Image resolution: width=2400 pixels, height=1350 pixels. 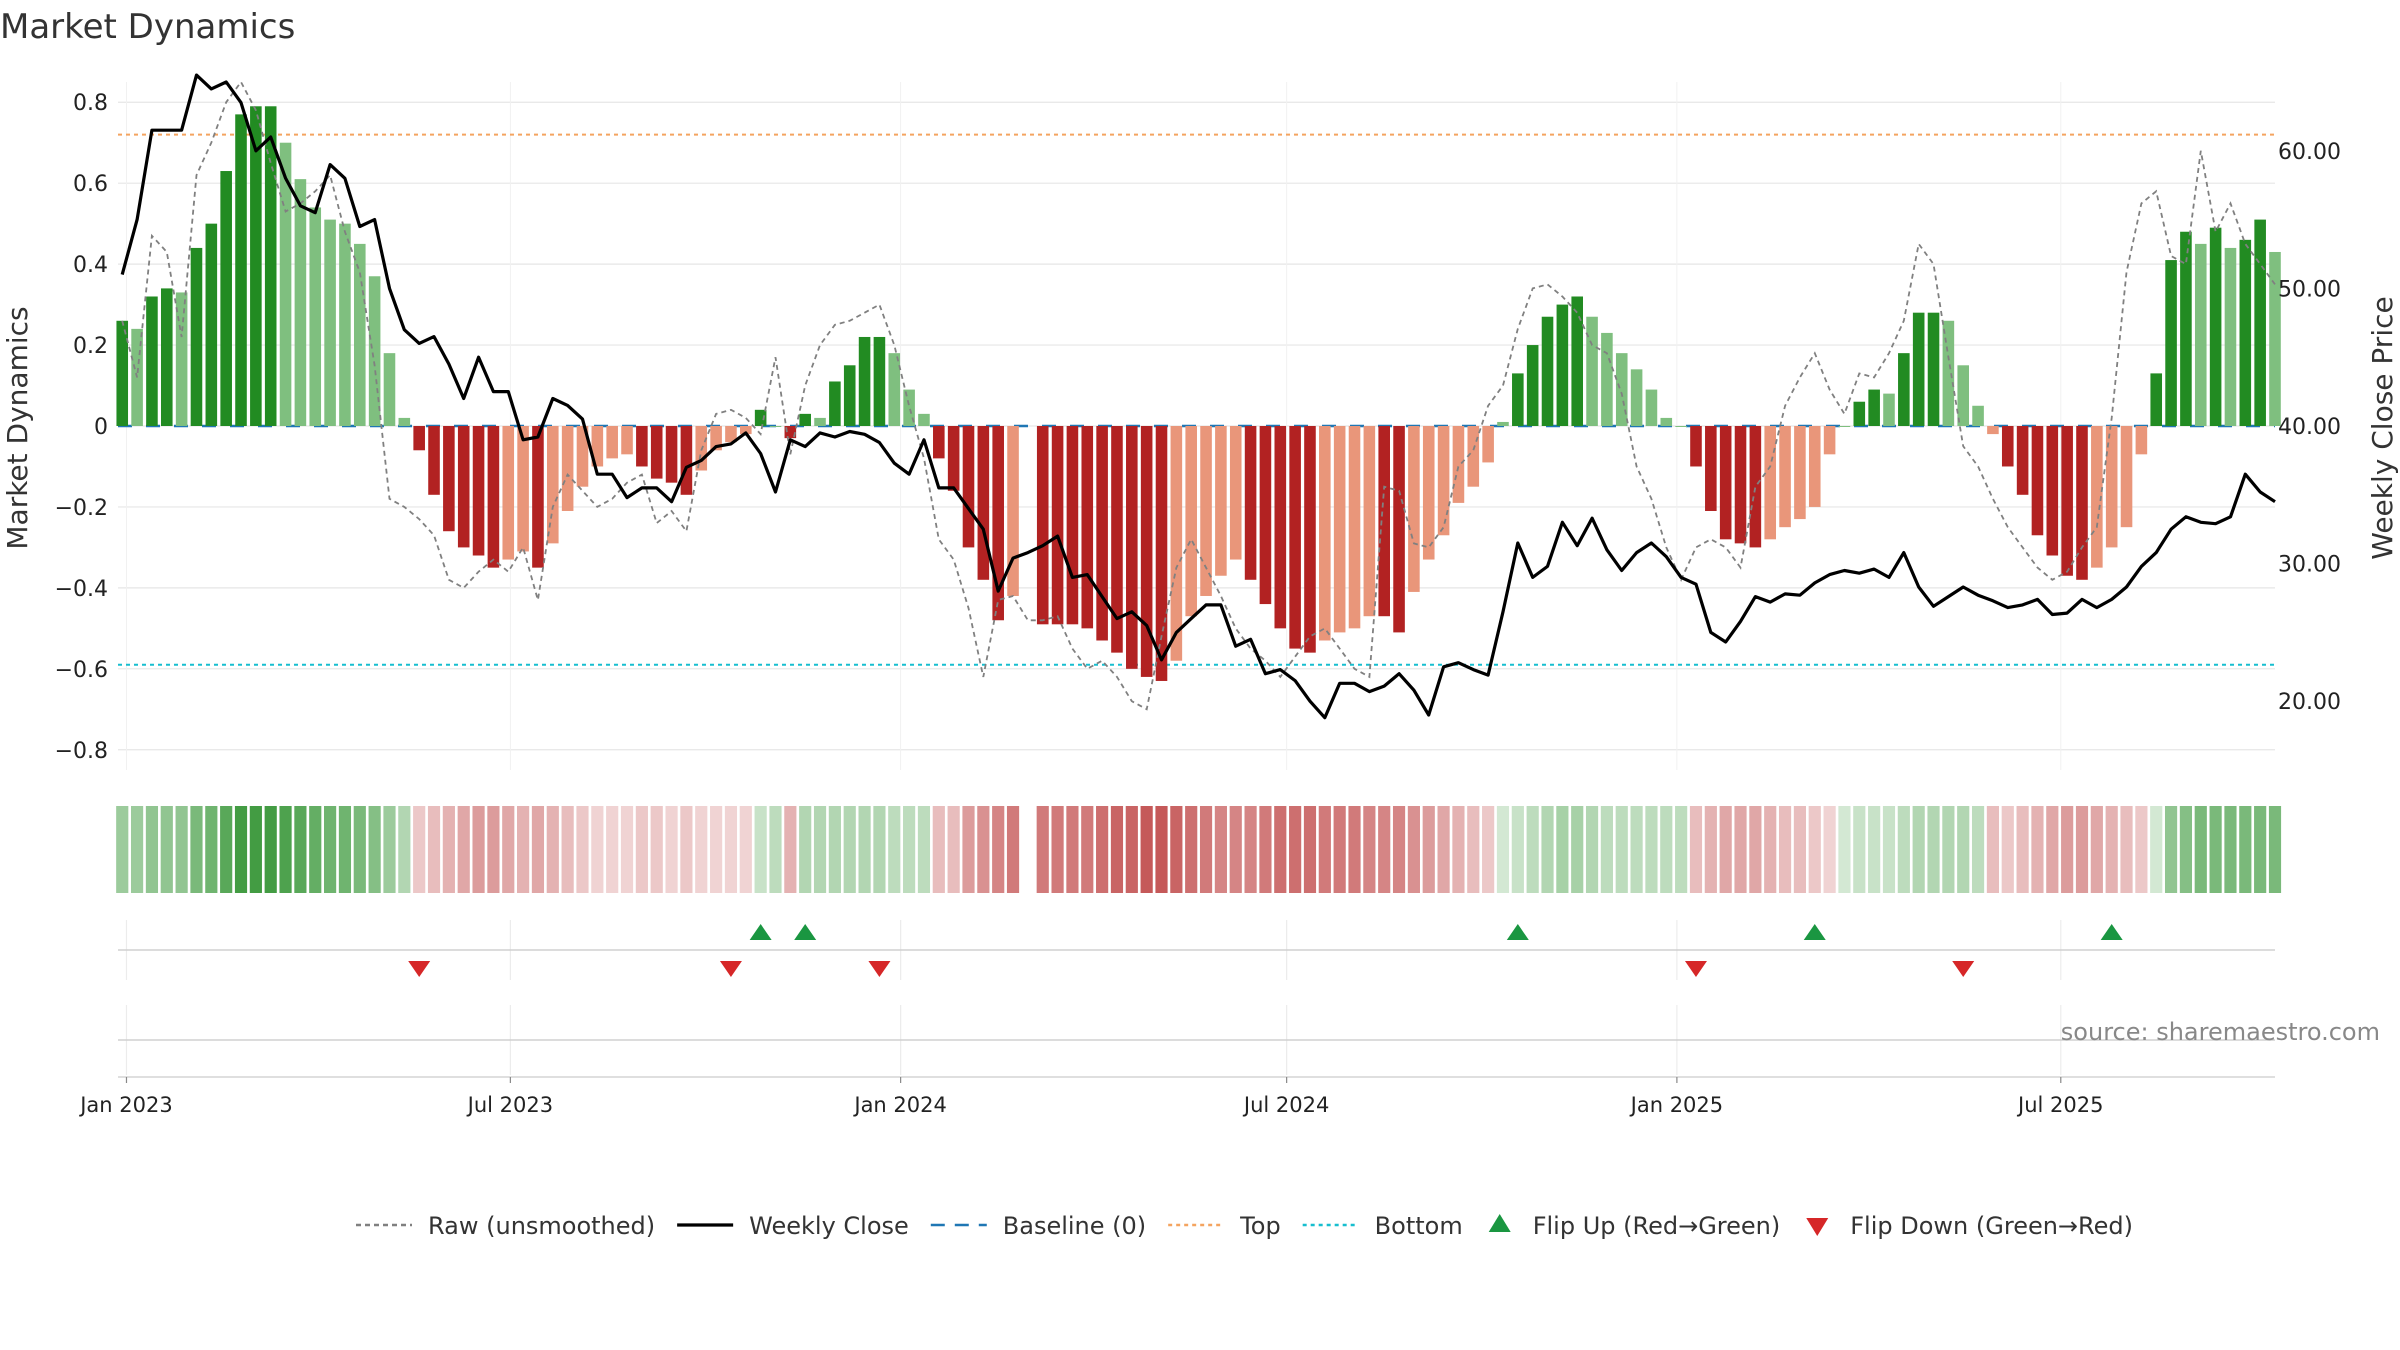 I want to click on legend-label: Baseline (0), so click(x=1074, y=1226).